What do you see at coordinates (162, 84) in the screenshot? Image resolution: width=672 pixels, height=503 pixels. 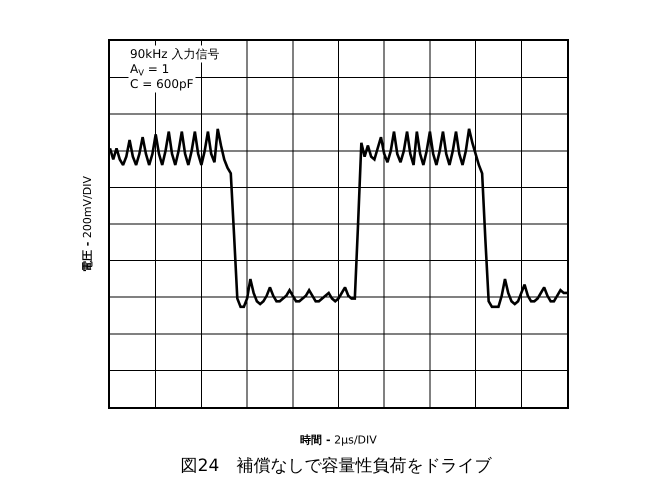 I see `text: C = 600pF` at bounding box center [162, 84].